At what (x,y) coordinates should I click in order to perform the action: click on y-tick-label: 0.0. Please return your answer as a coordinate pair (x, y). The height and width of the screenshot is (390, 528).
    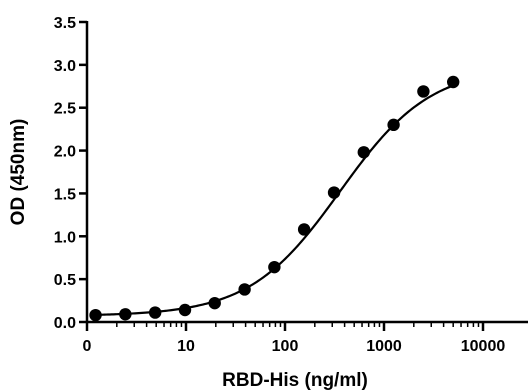
    Looking at the image, I should click on (65, 323).